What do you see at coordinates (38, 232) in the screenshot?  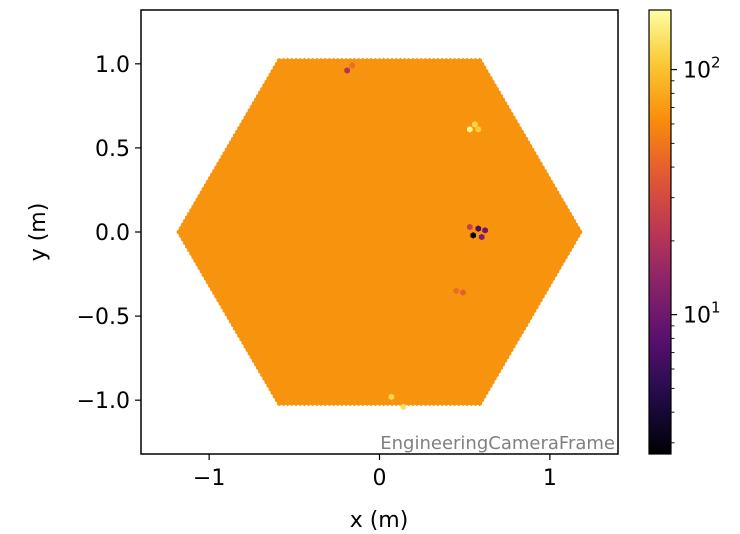 I see `y-axis-label: y (m)` at bounding box center [38, 232].